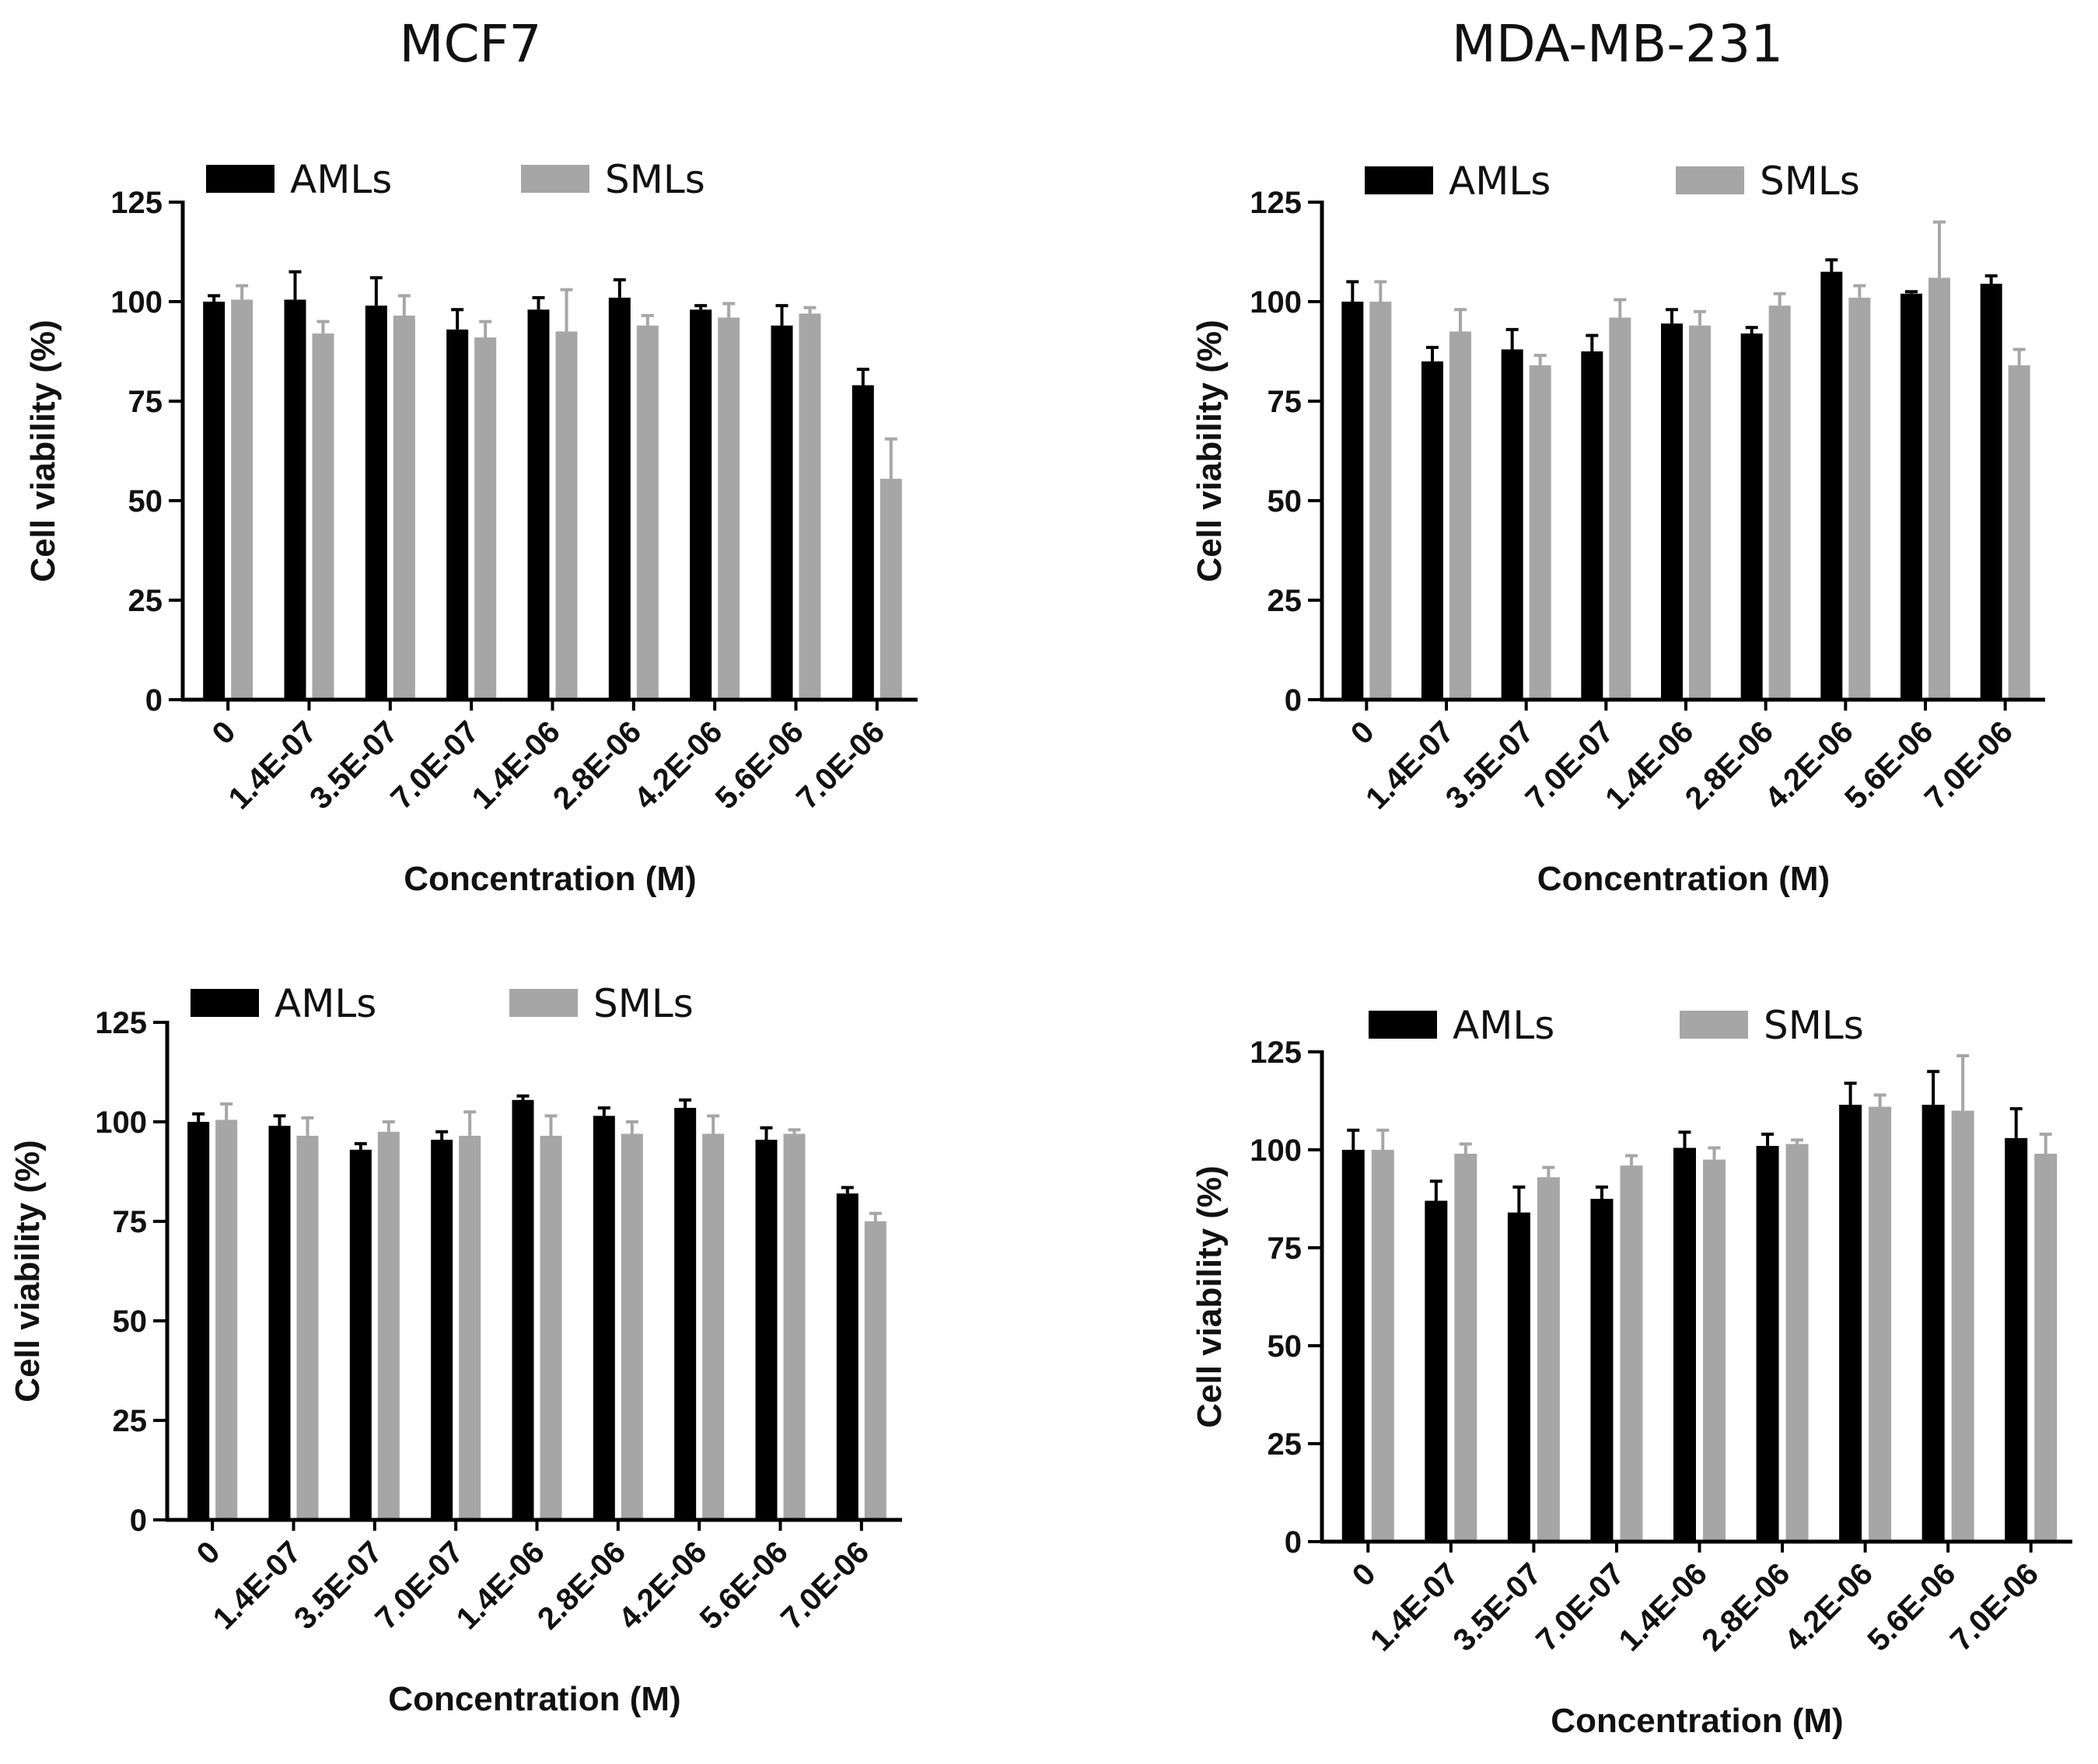 The image size is (2098, 1764). What do you see at coordinates (338, 1585) in the screenshot?
I see `x-tick-label: 3.5E-07` at bounding box center [338, 1585].